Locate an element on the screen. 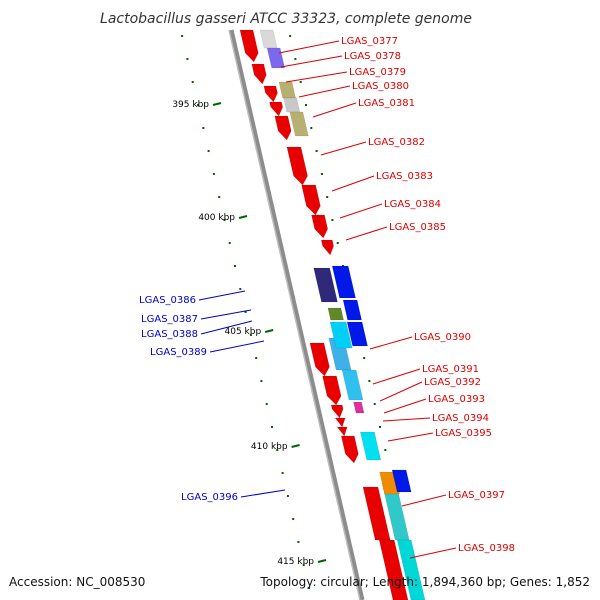 The height and width of the screenshot is (600, 600). gene-label: LGAS_0390 is located at coordinates (442, 337).